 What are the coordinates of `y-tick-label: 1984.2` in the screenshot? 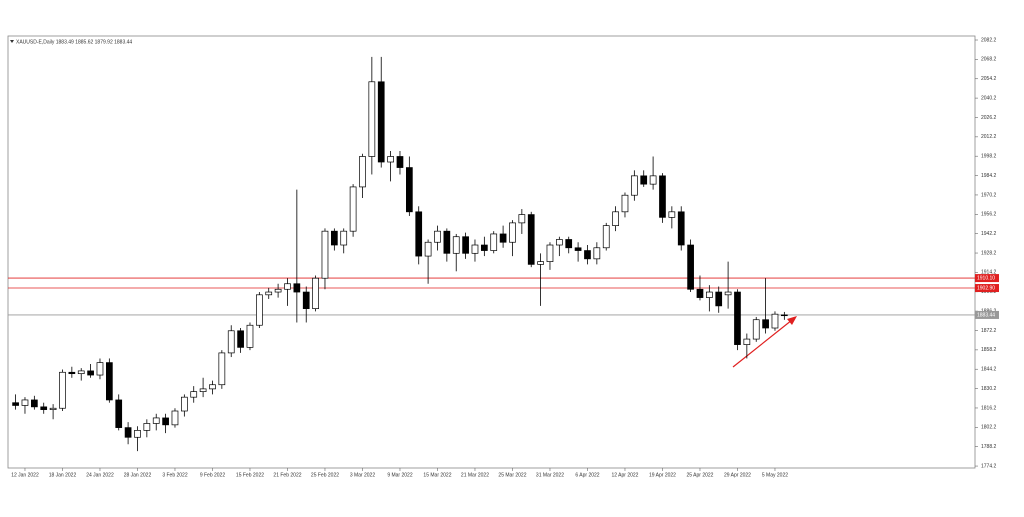 It's located at (989, 176).